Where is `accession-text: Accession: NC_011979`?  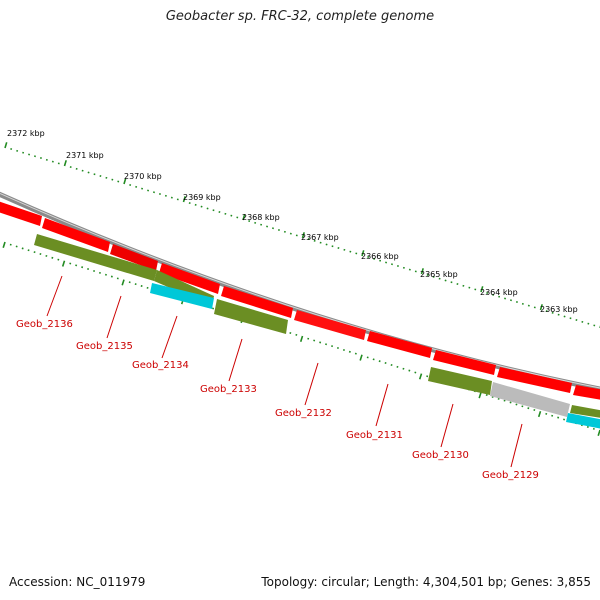 accession-text: Accession: NC_011979 is located at coordinates (77, 582).